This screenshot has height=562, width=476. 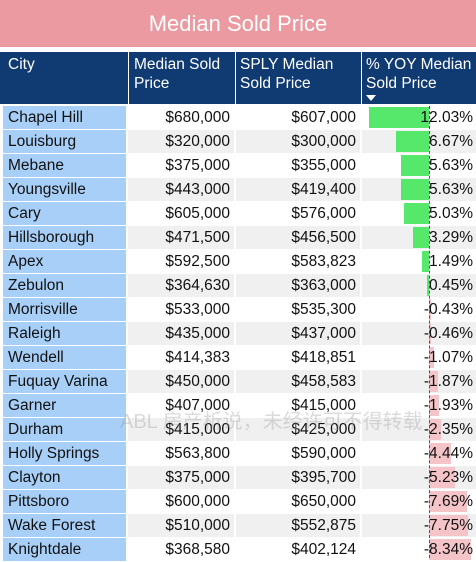 What do you see at coordinates (448, 309) in the screenshot?
I see `yoy-label: -0.43%` at bounding box center [448, 309].